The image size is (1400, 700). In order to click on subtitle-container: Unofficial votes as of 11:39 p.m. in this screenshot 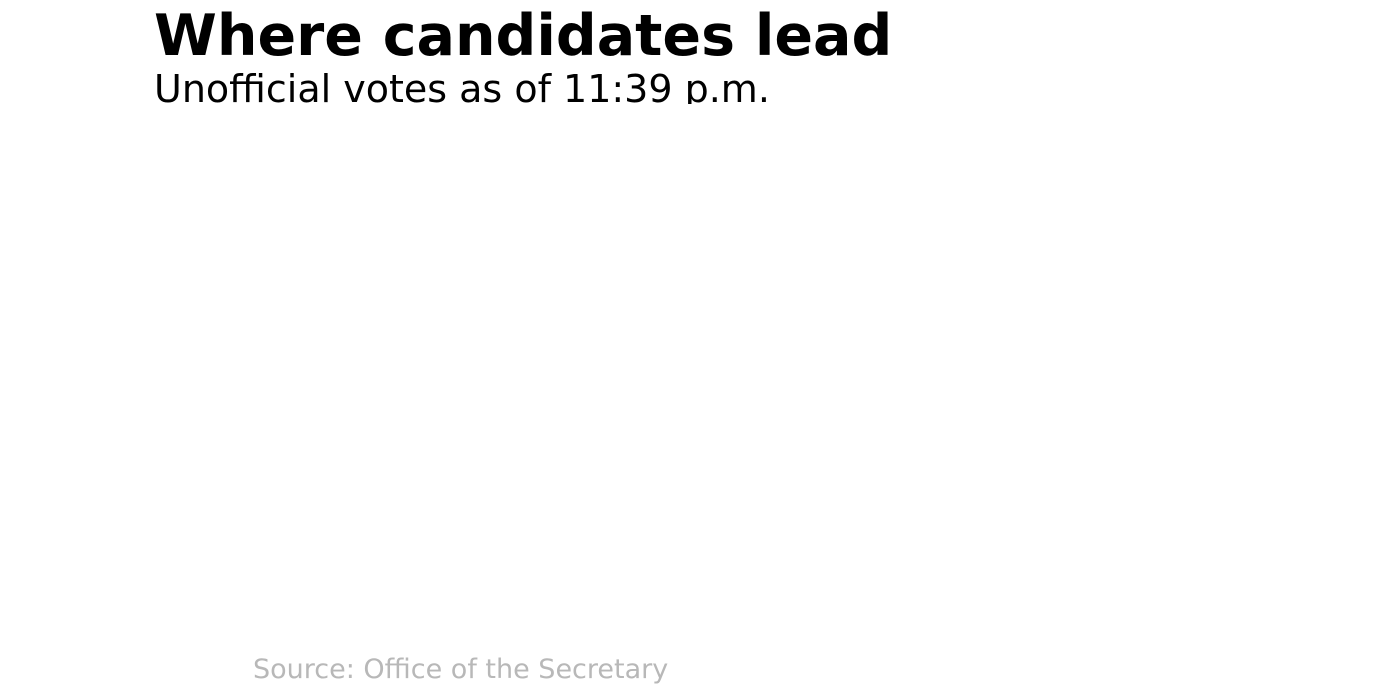, I will do `click(604, 85)`.